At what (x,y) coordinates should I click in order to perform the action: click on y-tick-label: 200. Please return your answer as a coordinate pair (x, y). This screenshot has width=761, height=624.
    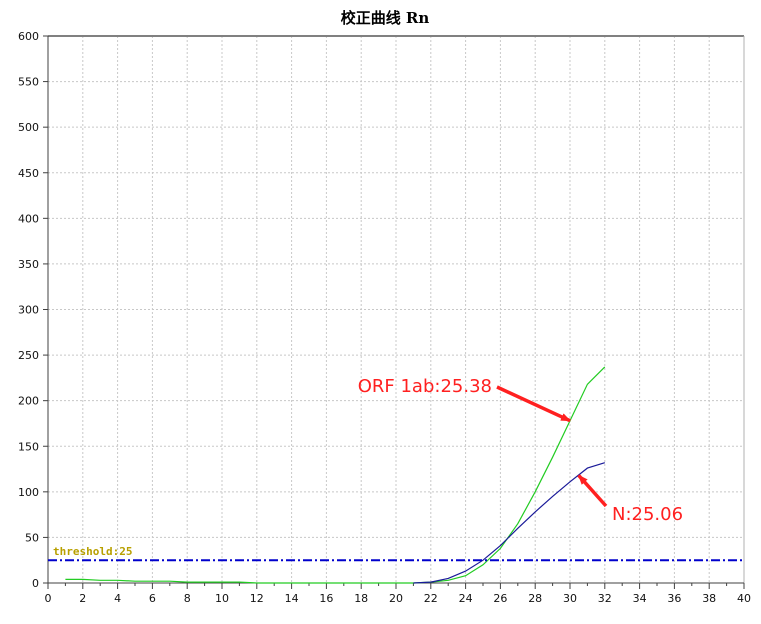
    Looking at the image, I should click on (28, 401).